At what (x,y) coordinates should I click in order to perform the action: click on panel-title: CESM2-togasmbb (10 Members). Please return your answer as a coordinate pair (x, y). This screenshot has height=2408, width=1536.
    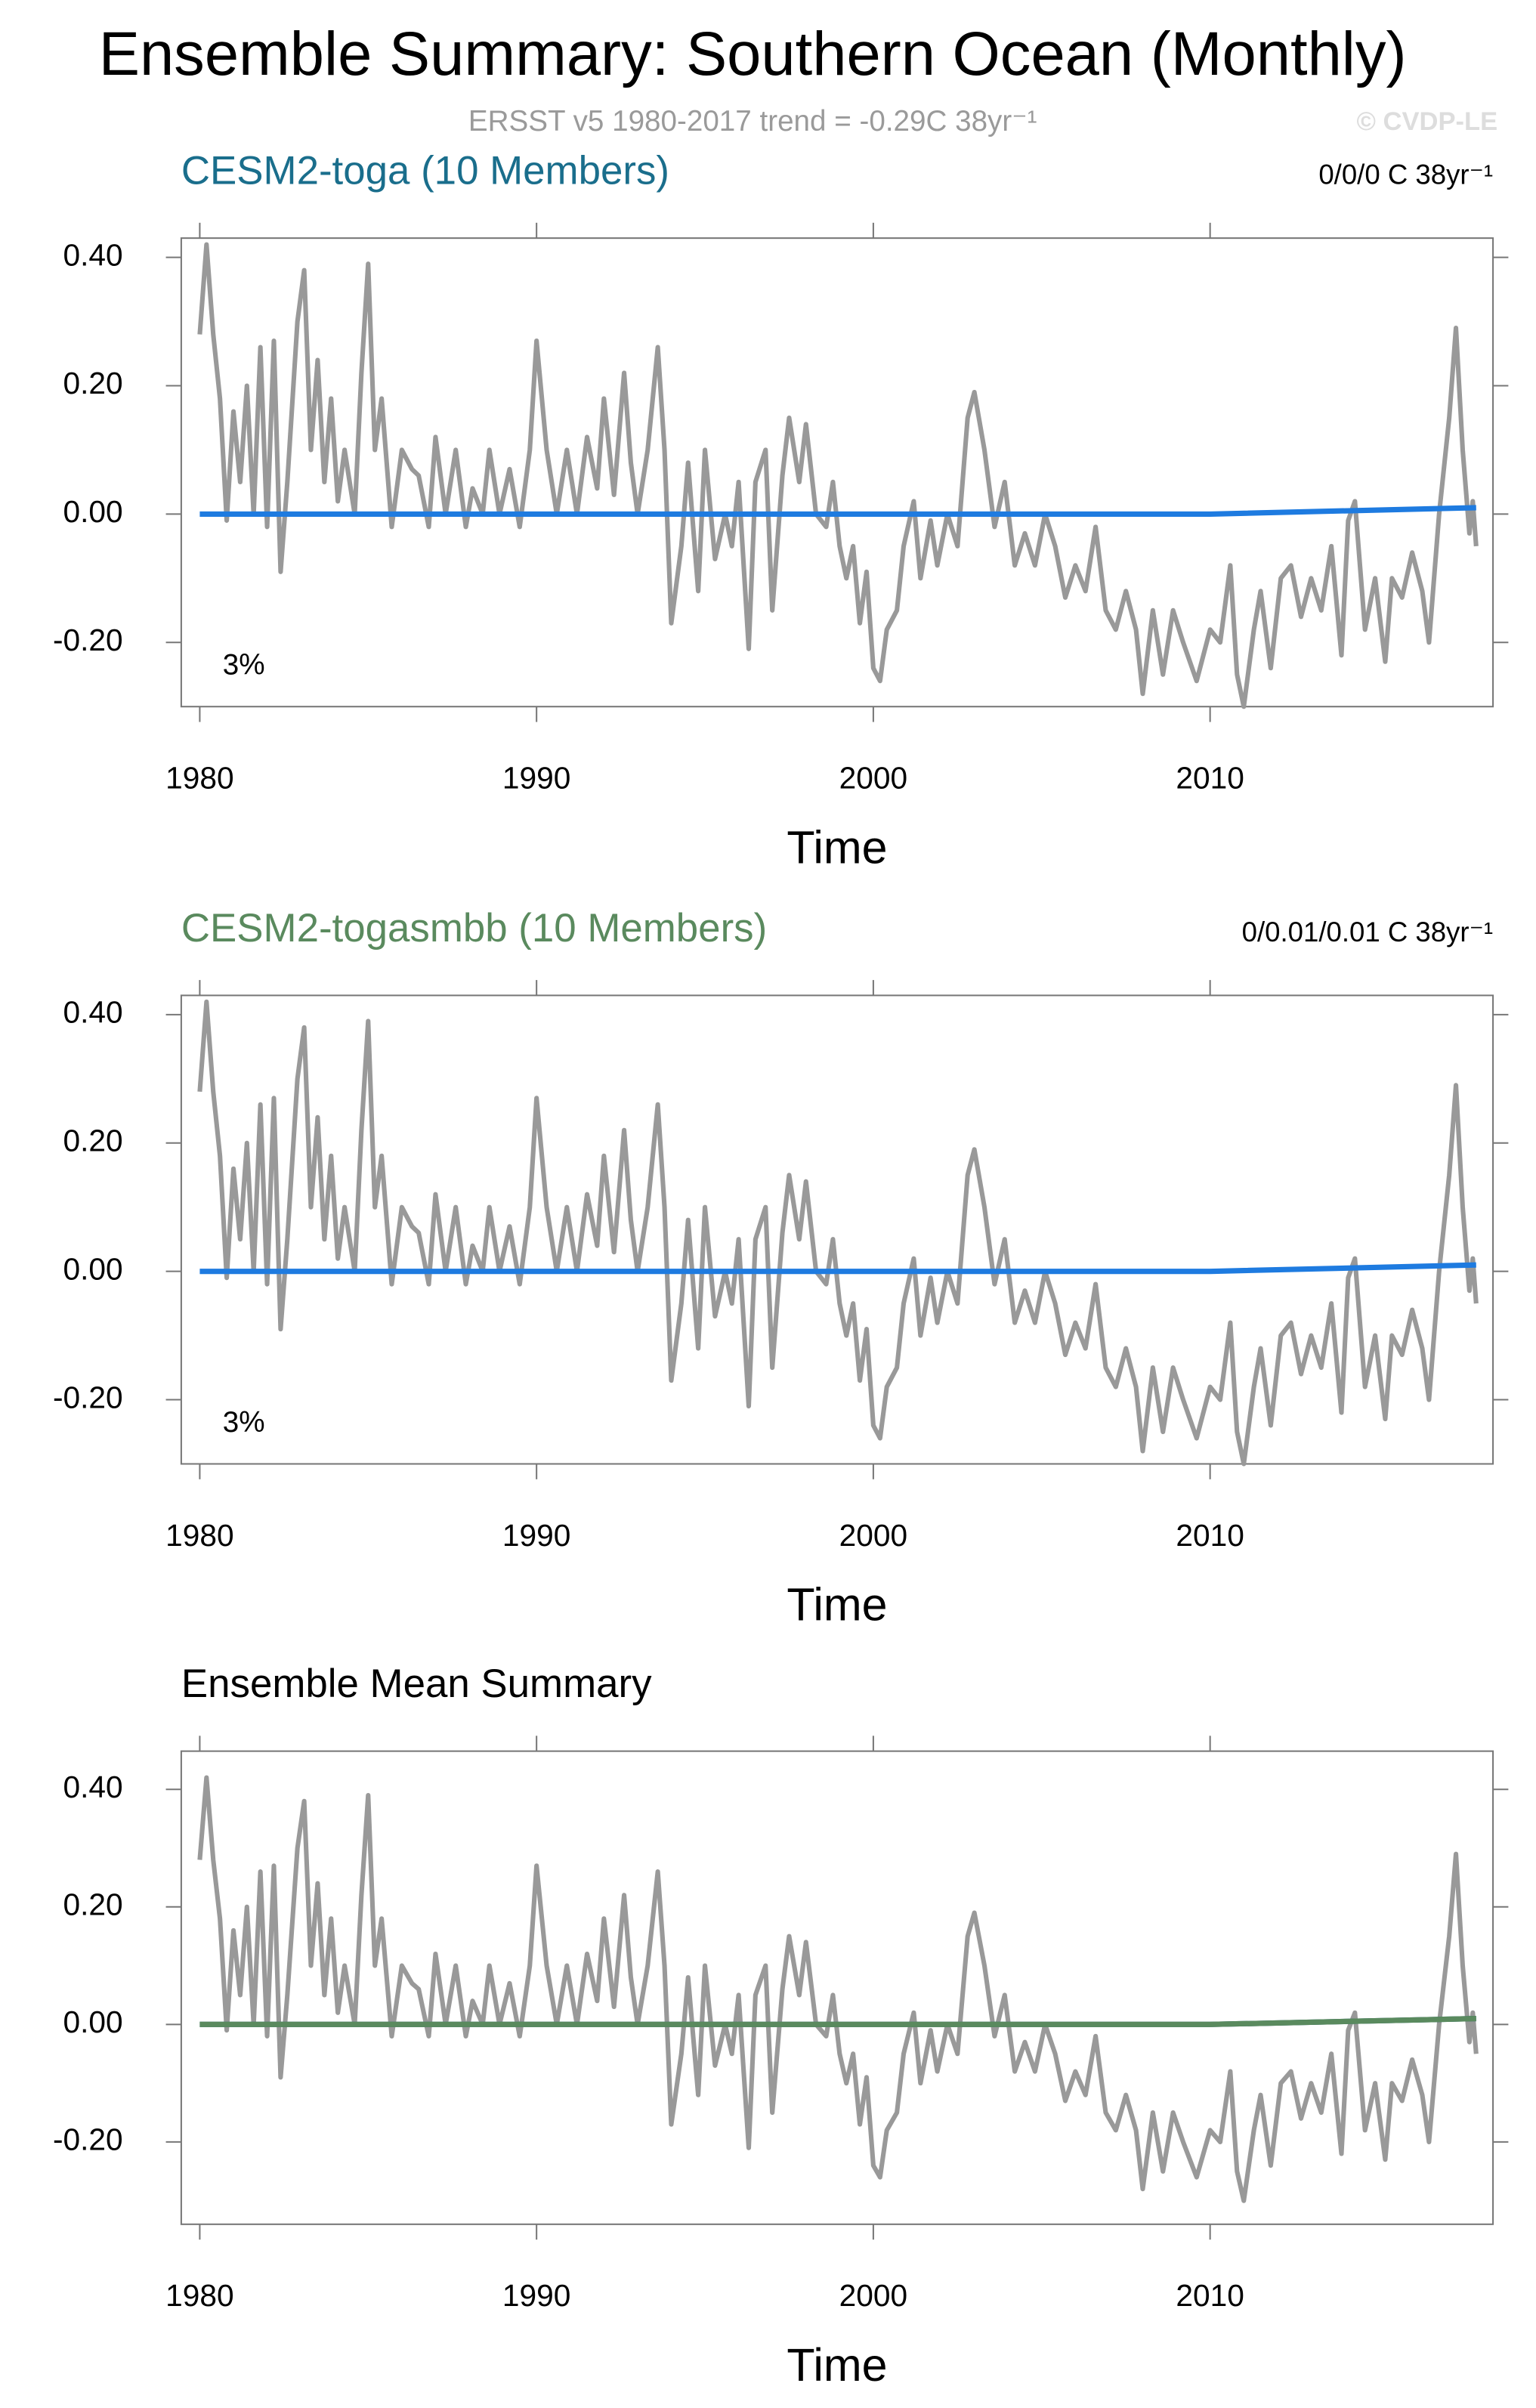
    Looking at the image, I should click on (474, 929).